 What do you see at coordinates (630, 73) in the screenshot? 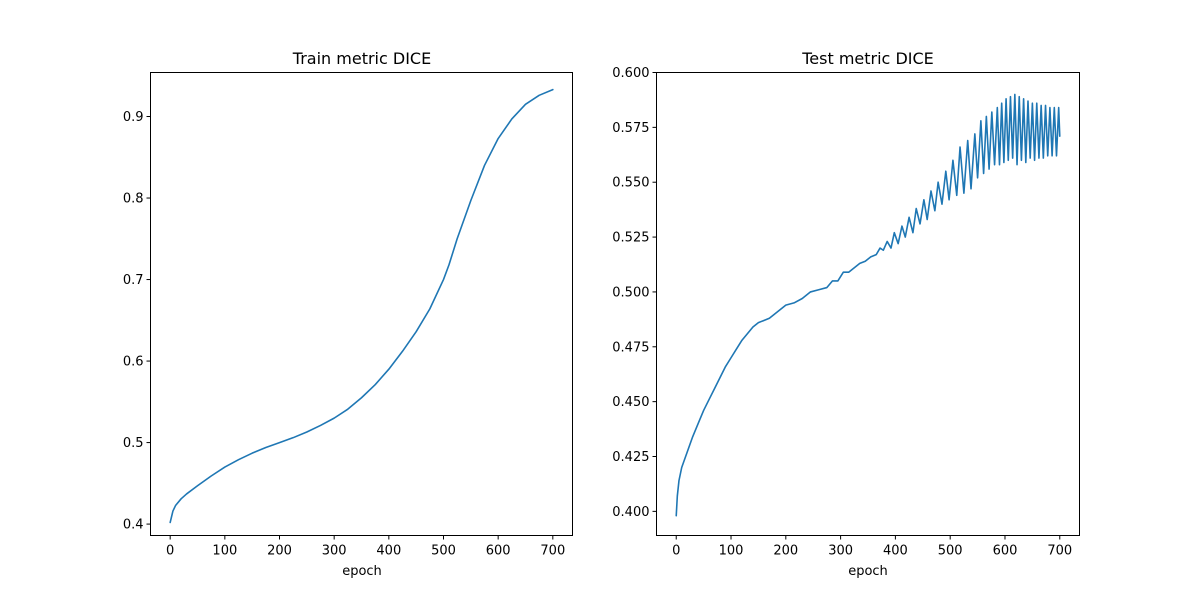
I see `test-y-tick-label: 0.600` at bounding box center [630, 73].